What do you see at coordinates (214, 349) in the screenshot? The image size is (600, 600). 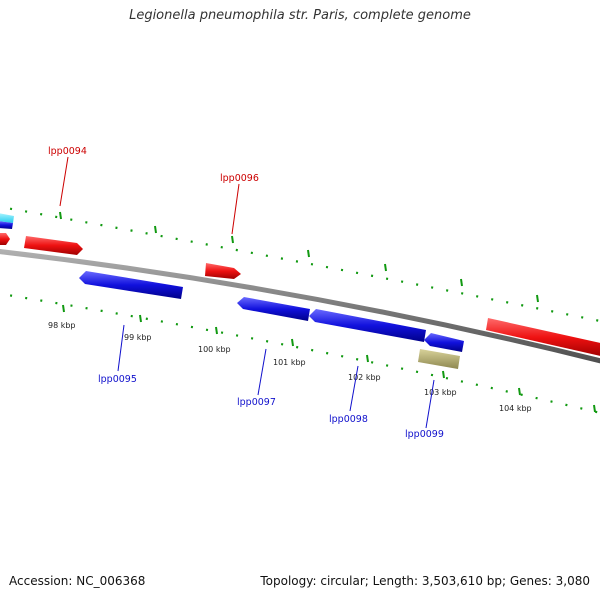 I see `tick-label: 100 kbp` at bounding box center [214, 349].